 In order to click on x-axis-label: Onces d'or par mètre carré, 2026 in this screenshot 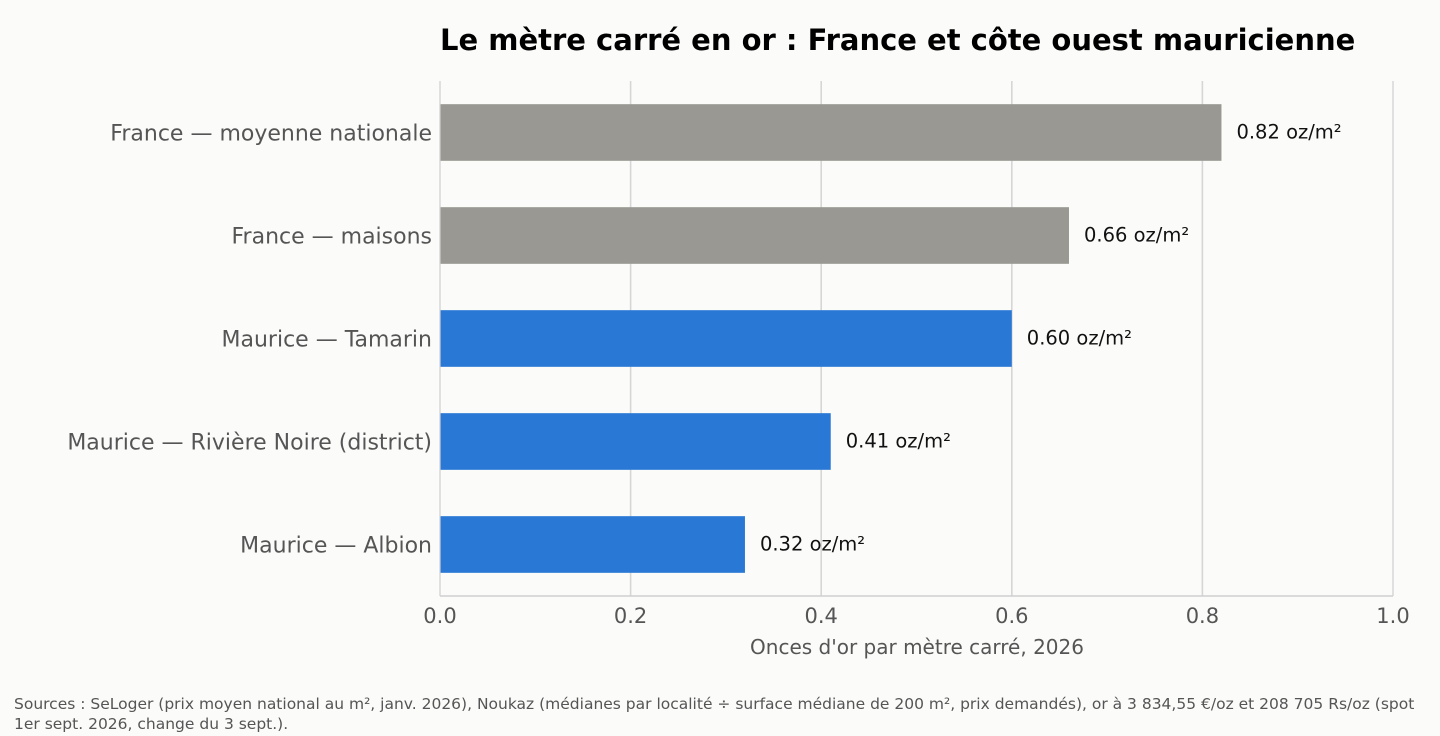, I will do `click(917, 647)`.